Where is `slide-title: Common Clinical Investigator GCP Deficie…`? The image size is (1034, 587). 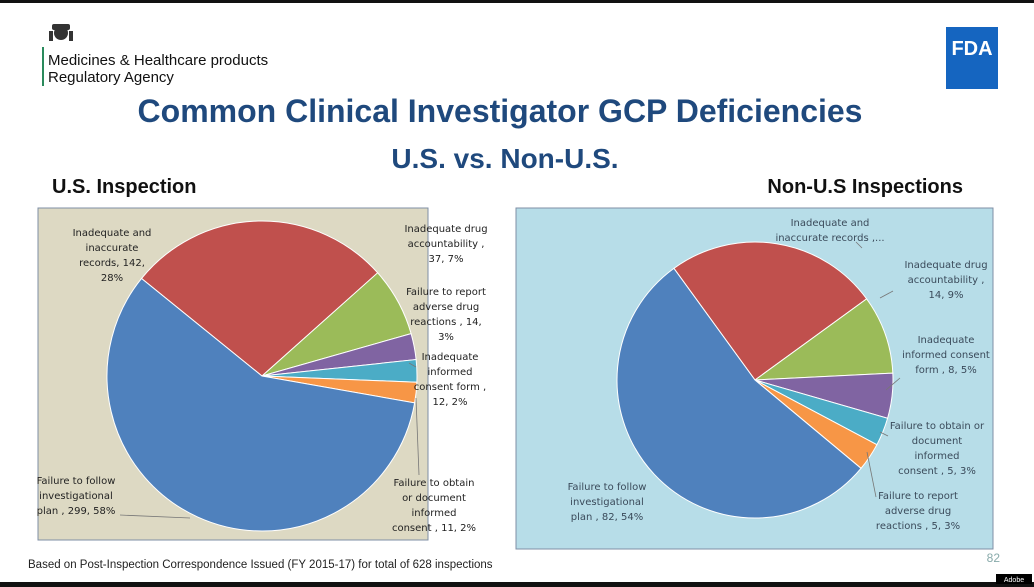
slide-title: Common Clinical Investigator GCP Deficie… is located at coordinates (500, 111).